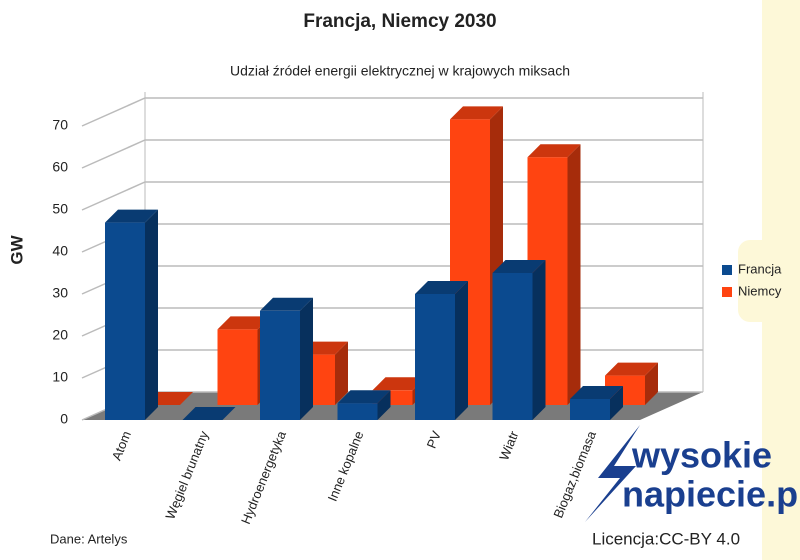 This screenshot has height=560, width=800. Describe the element at coordinates (89, 538) in the screenshot. I see `source: Dane: Artelys` at that location.